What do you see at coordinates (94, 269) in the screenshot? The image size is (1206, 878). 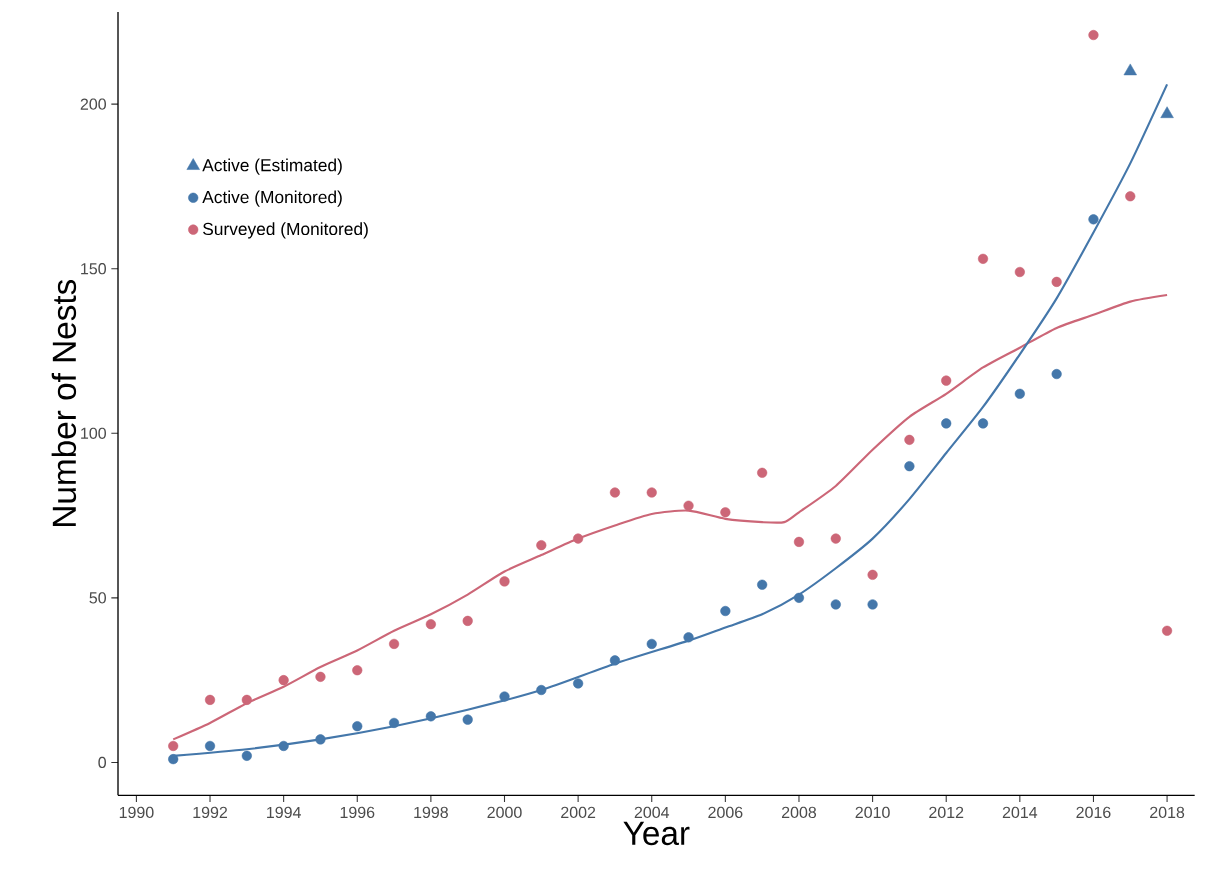 I see `y-tick-label: 150` at bounding box center [94, 269].